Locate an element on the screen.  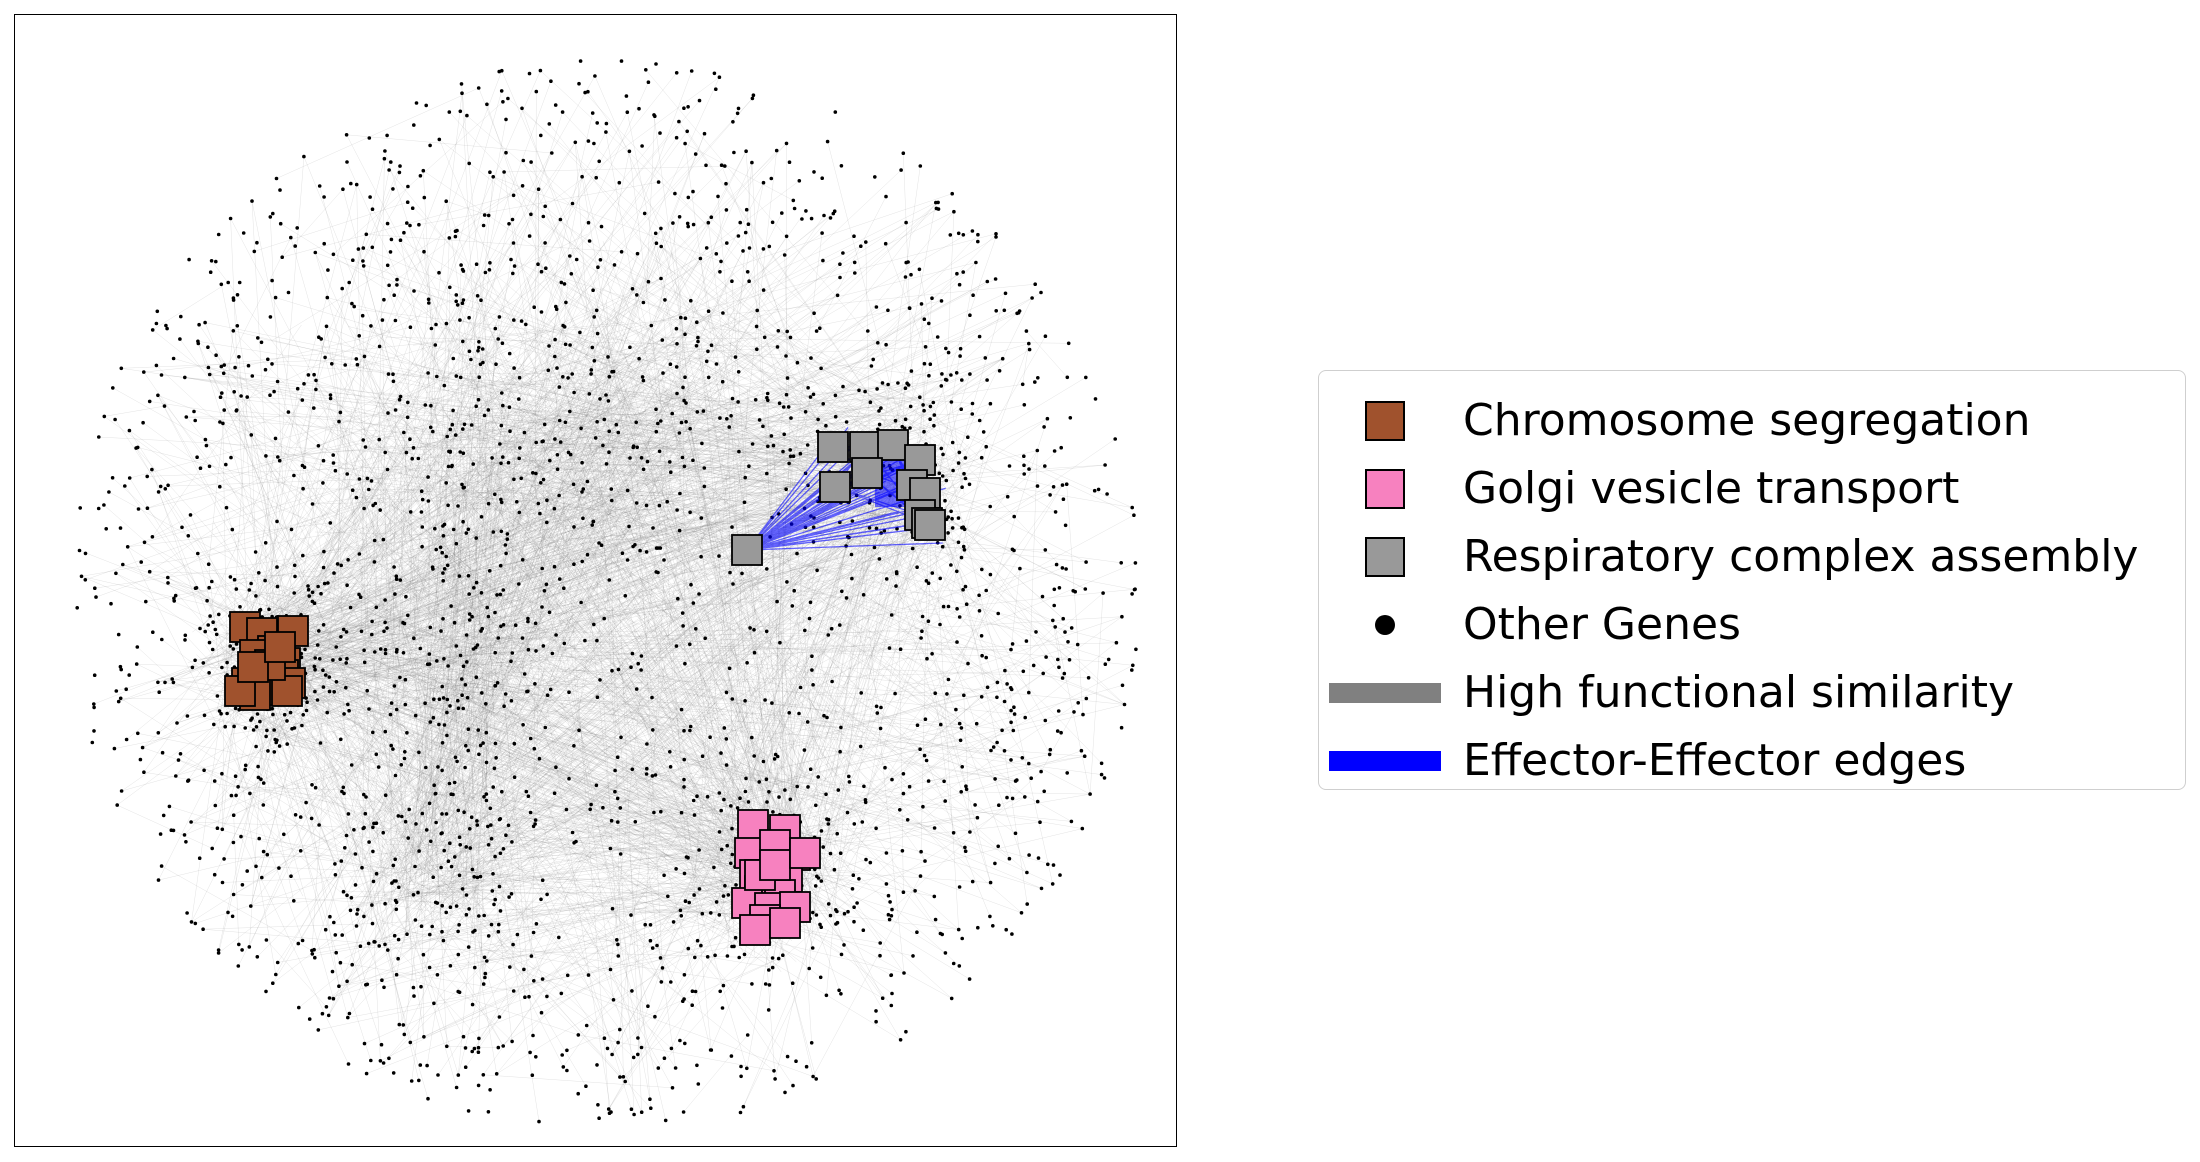
legend-label: Other Genes is located at coordinates (1602, 624).